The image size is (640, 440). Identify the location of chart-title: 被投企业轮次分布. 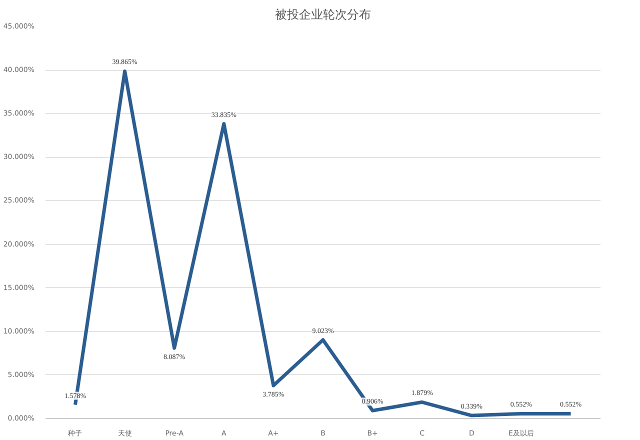
(323, 15).